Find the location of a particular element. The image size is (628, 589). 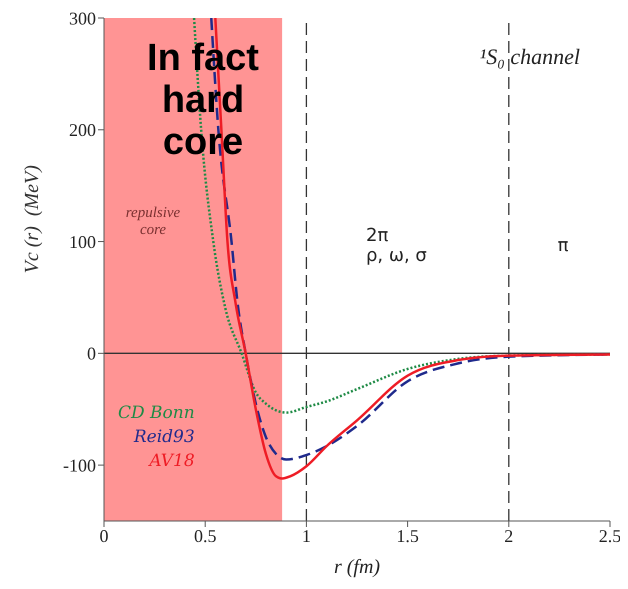

x-tick-label: 2 is located at coordinates (509, 536).